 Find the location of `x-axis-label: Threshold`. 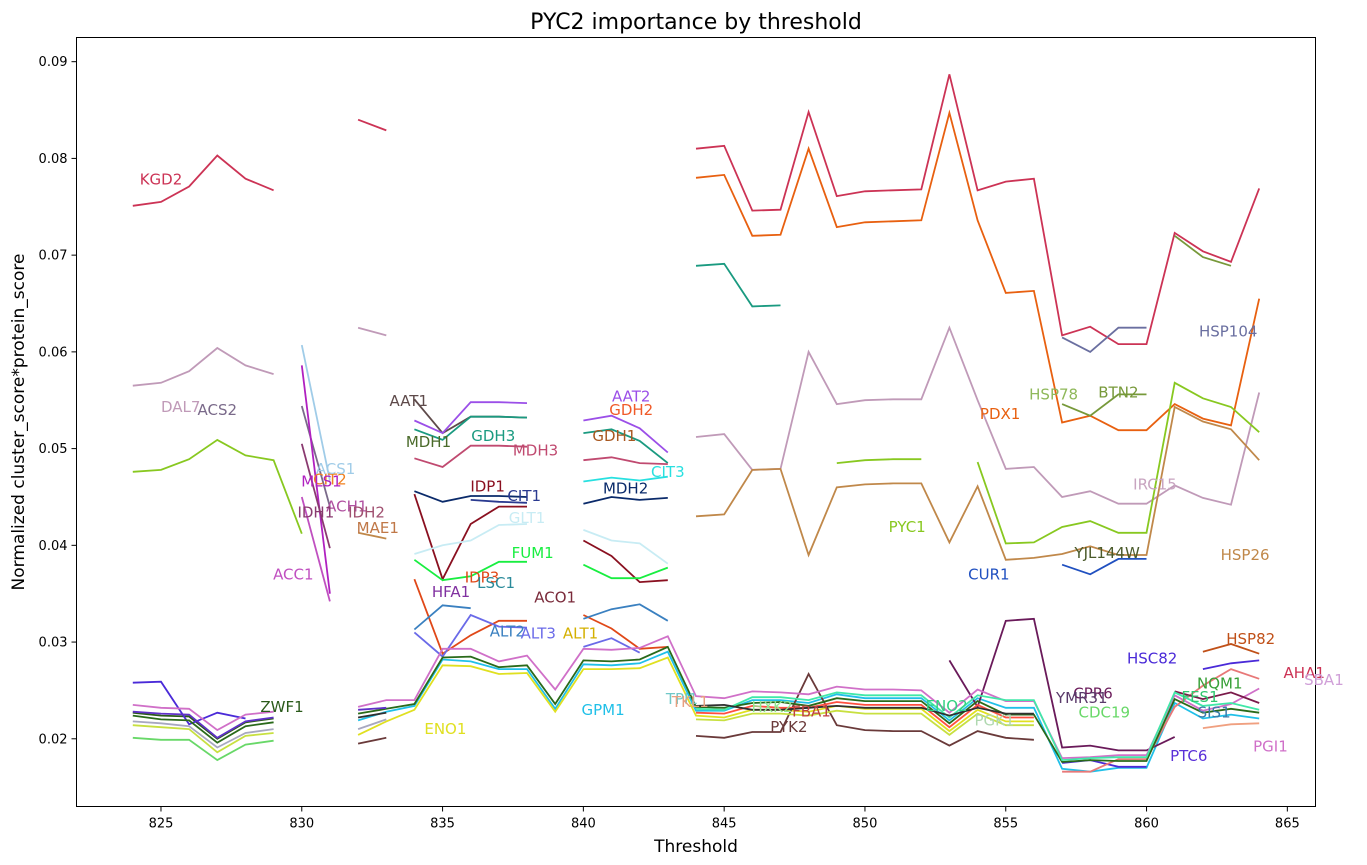

x-axis-label: Threshold is located at coordinates (695, 847).